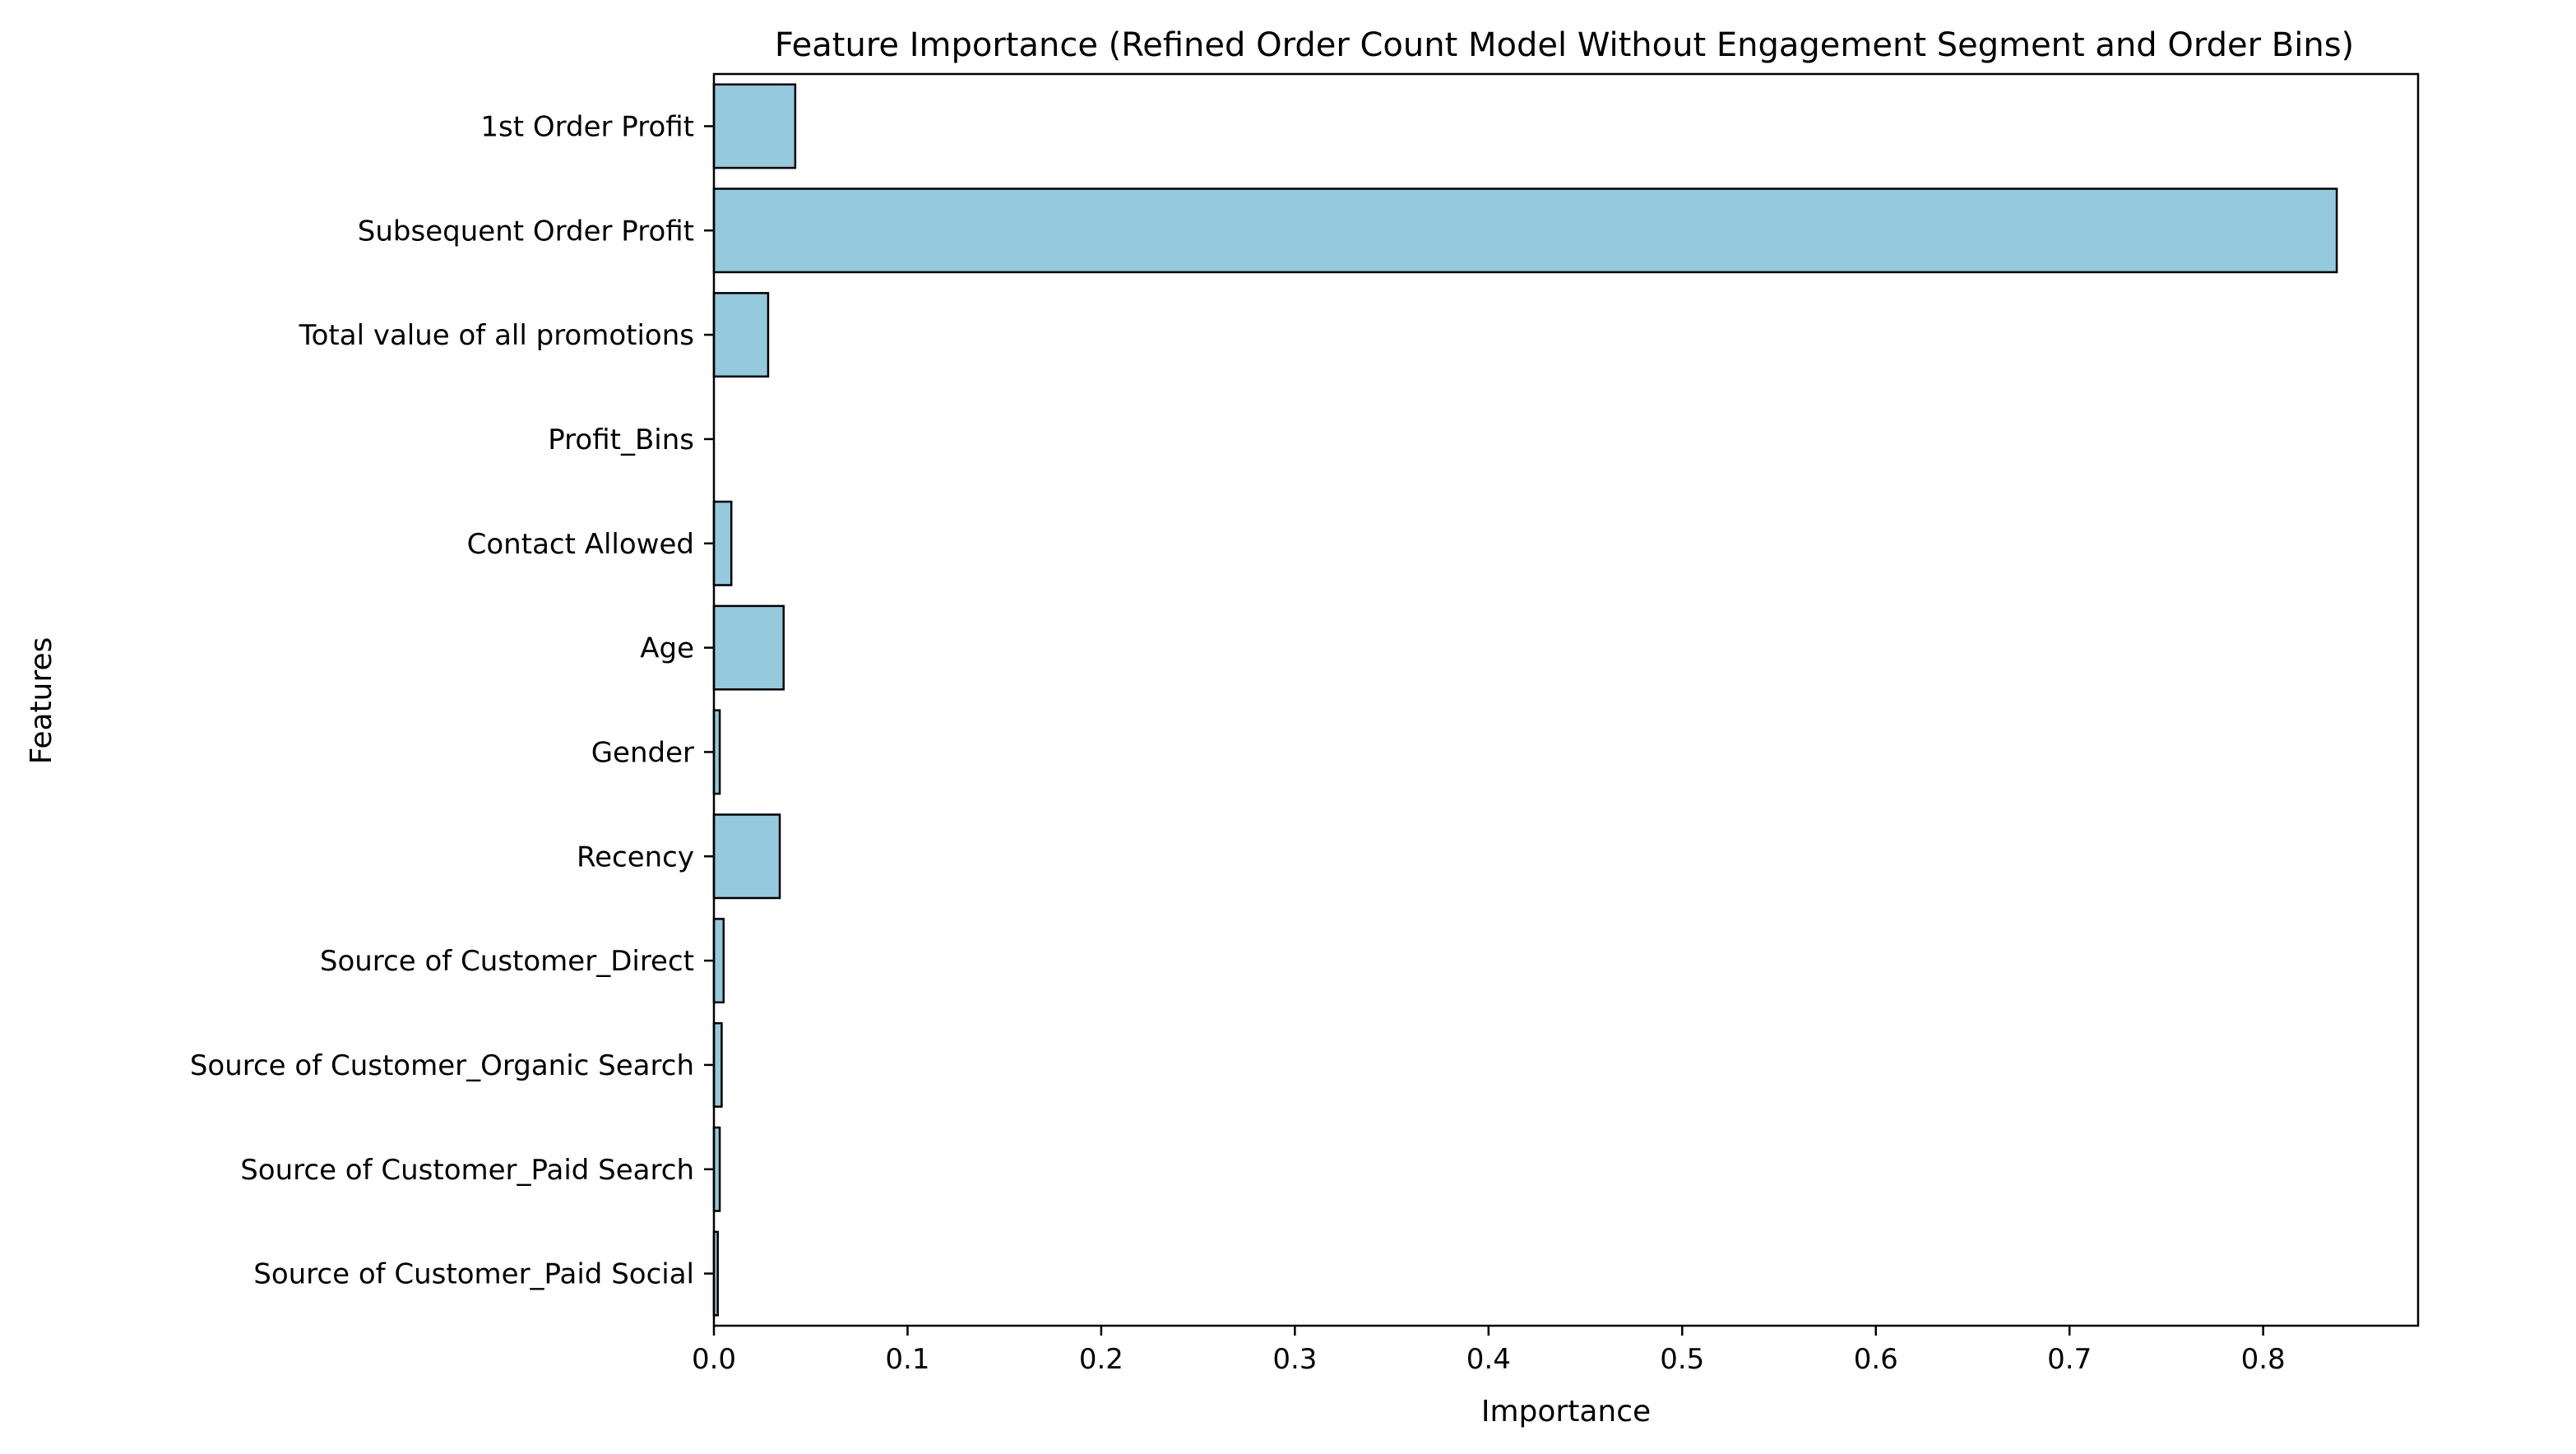 Image resolution: width=2576 pixels, height=1454 pixels. What do you see at coordinates (1102, 1360) in the screenshot?
I see `x-tick-label: 0.2` at bounding box center [1102, 1360].